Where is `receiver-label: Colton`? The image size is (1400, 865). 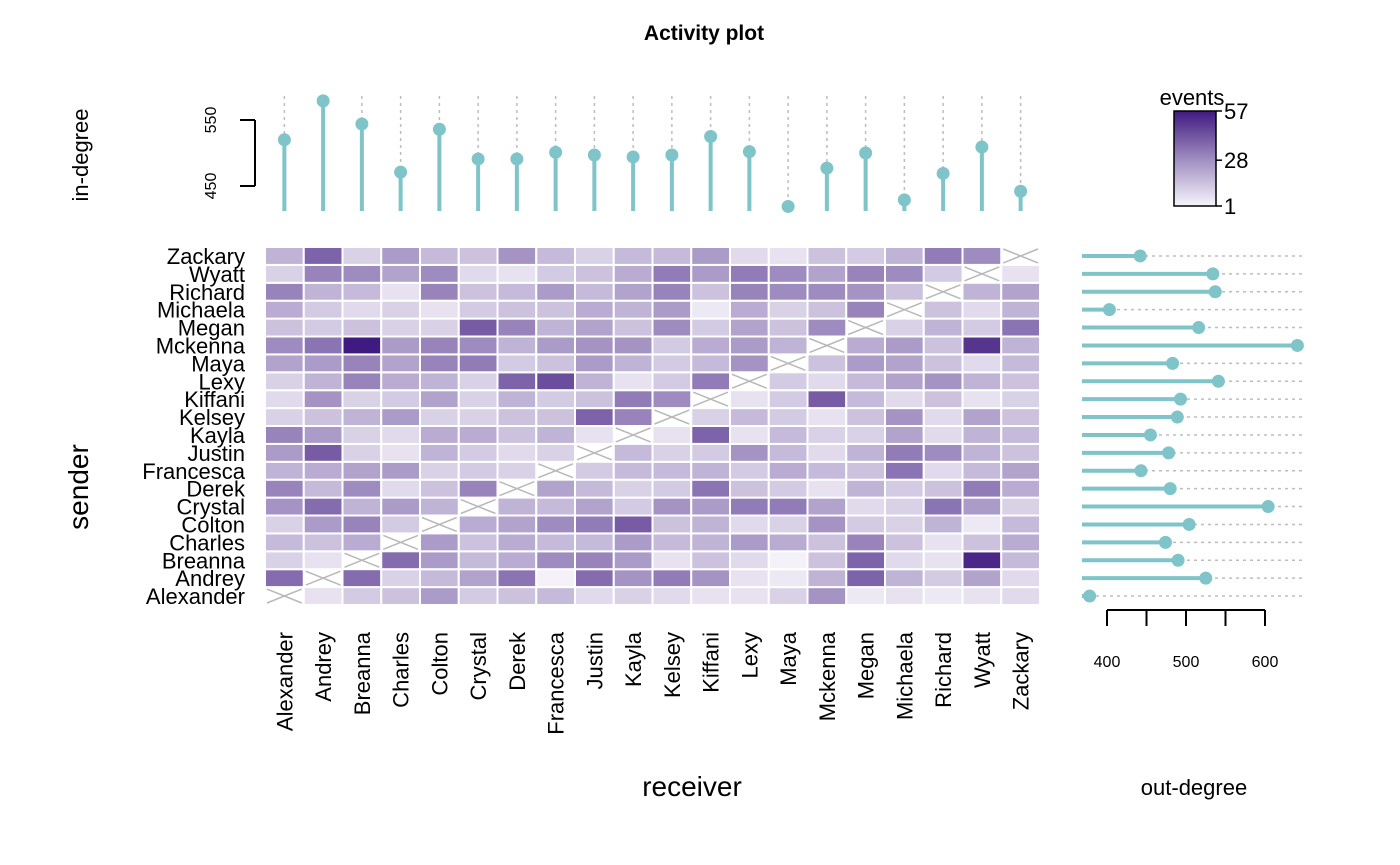
receiver-label: Colton is located at coordinates (439, 664).